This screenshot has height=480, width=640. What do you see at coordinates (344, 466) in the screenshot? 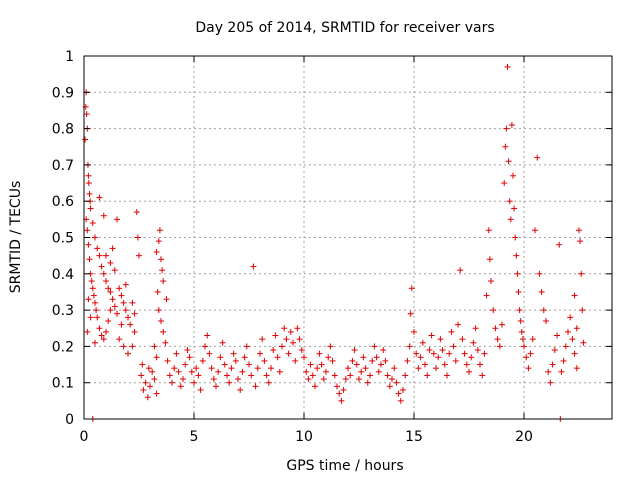
I see `x-axis-label: GPS time / hours` at bounding box center [344, 466].